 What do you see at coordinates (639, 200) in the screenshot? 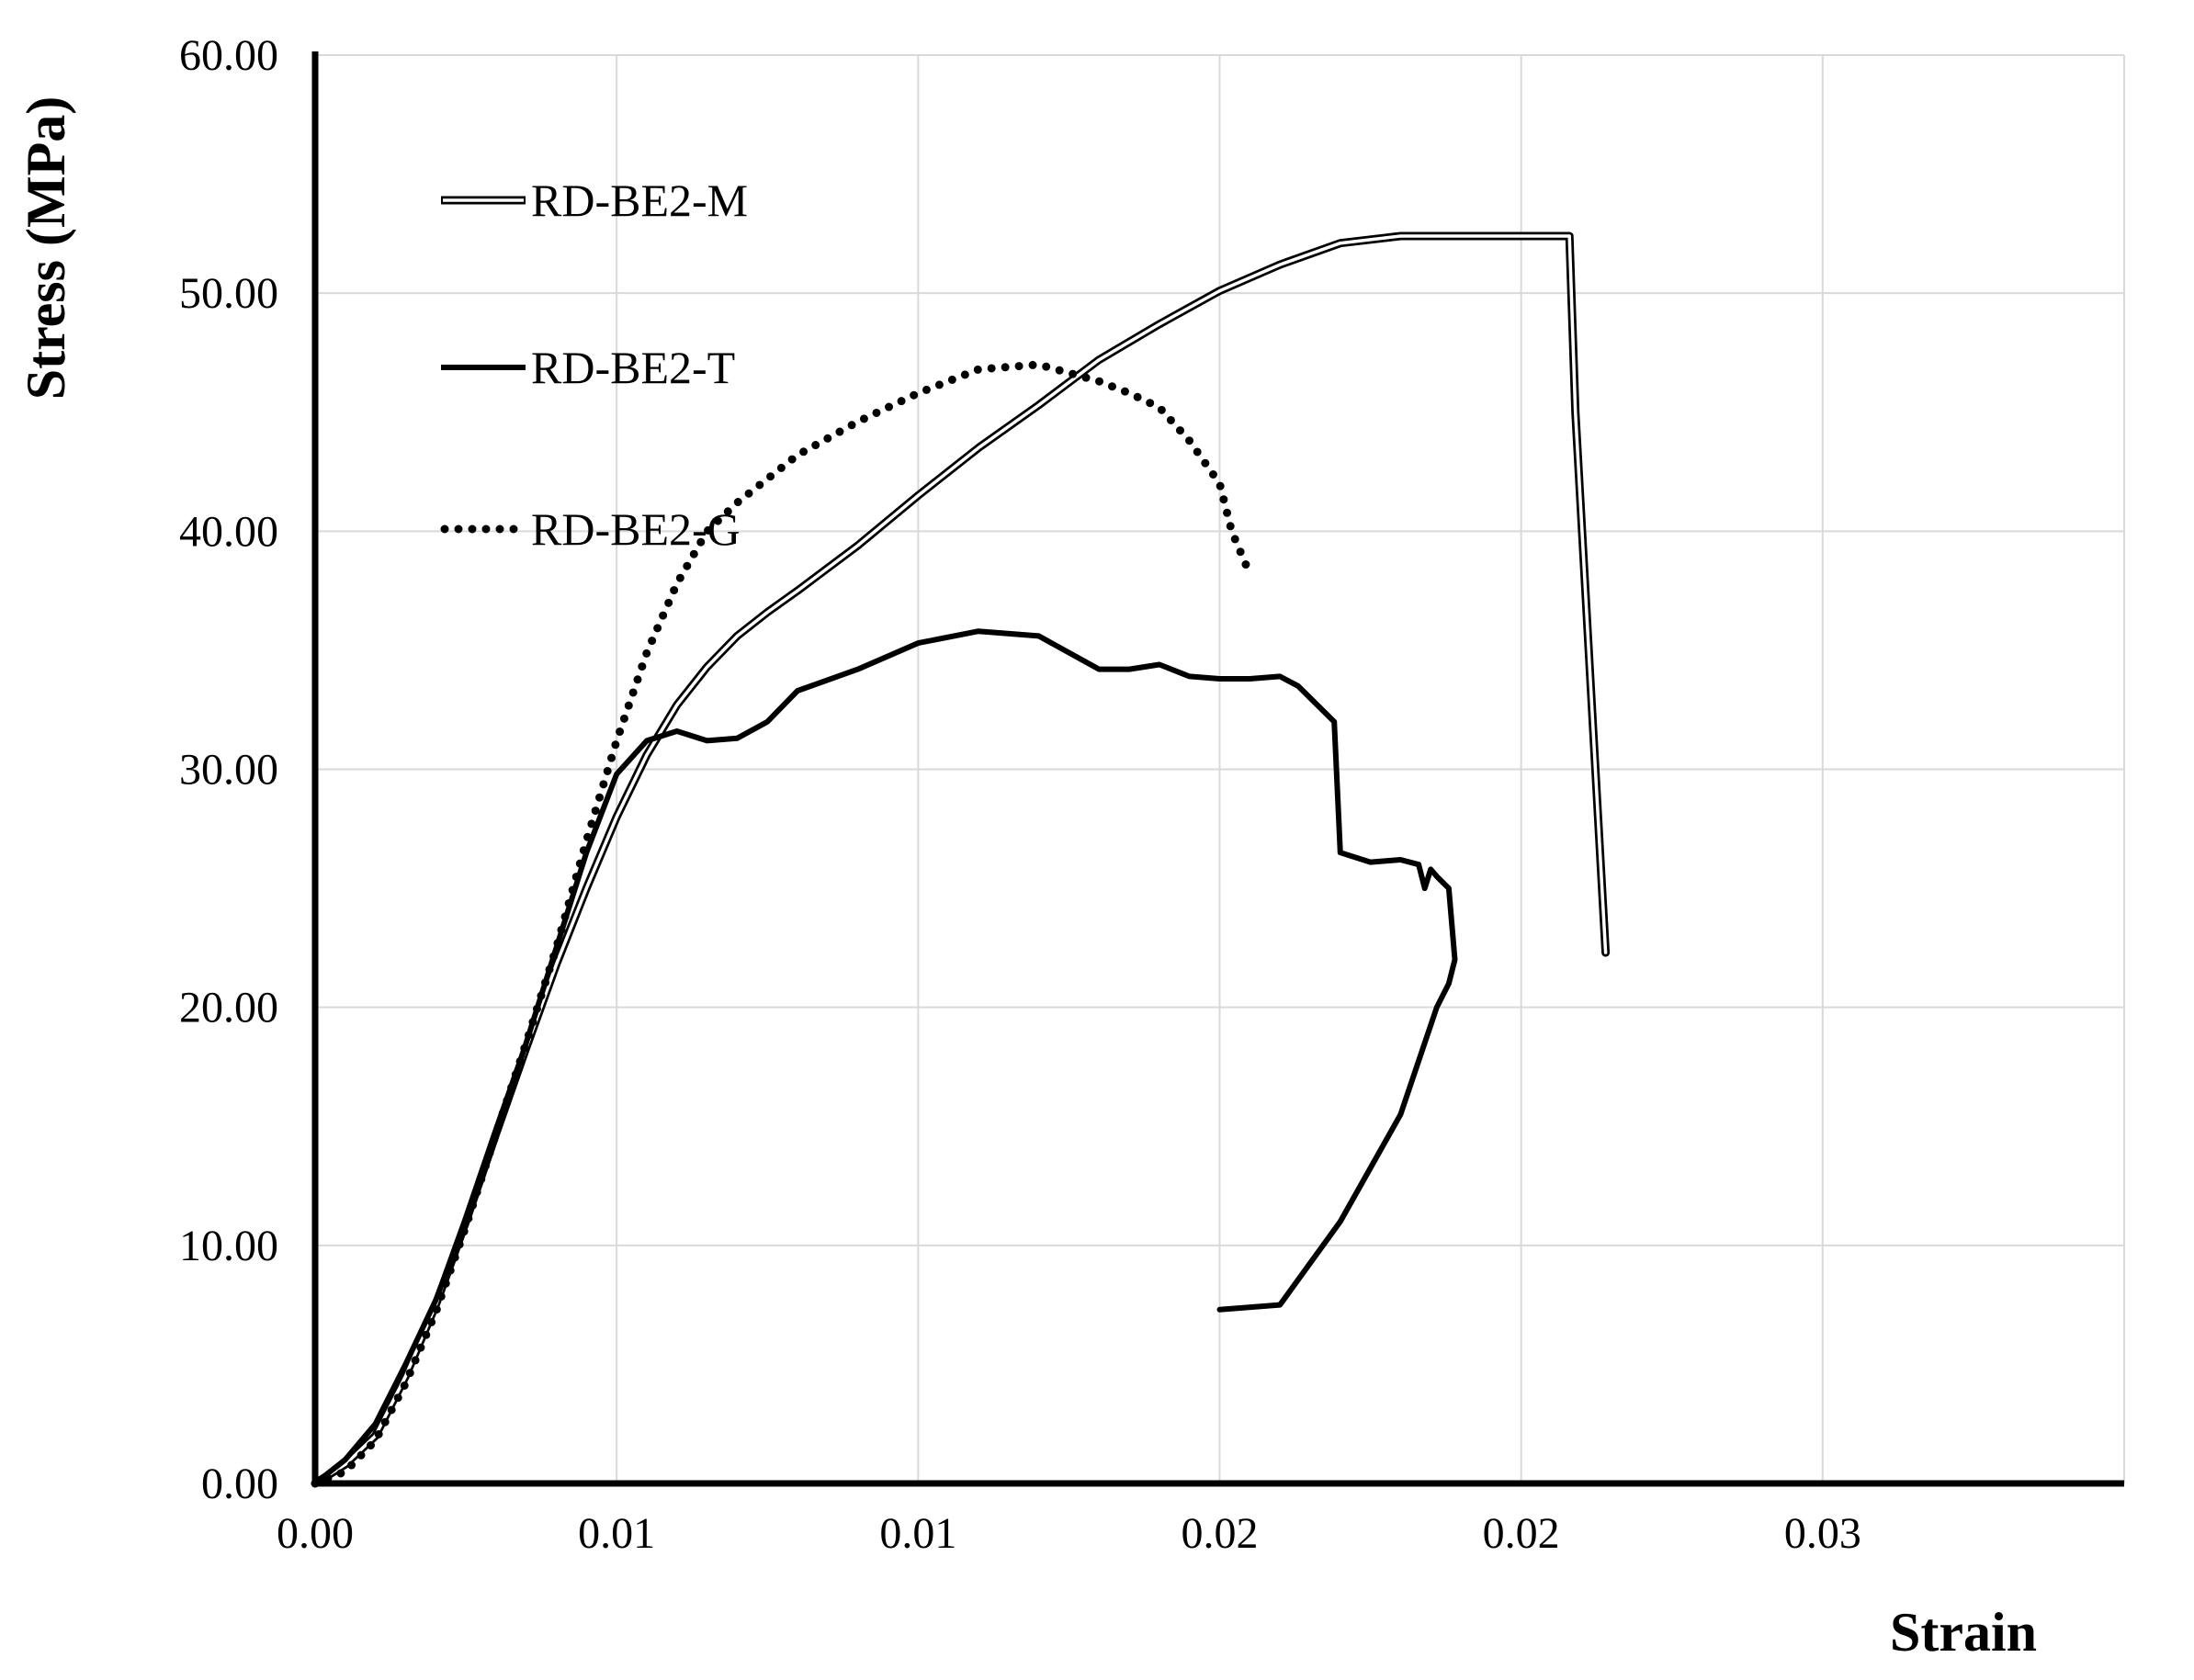
I see `legend-label: RD-BE2-M` at bounding box center [639, 200].